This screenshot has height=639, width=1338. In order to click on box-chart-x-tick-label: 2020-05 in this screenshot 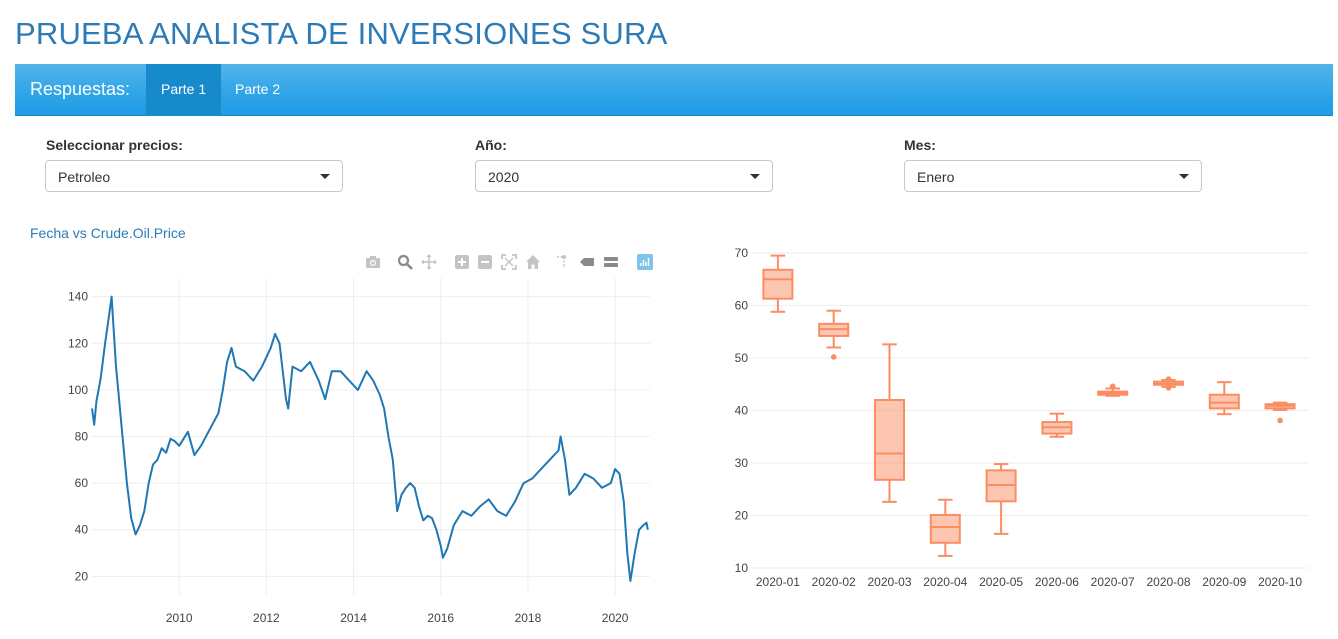, I will do `click(1001, 582)`.